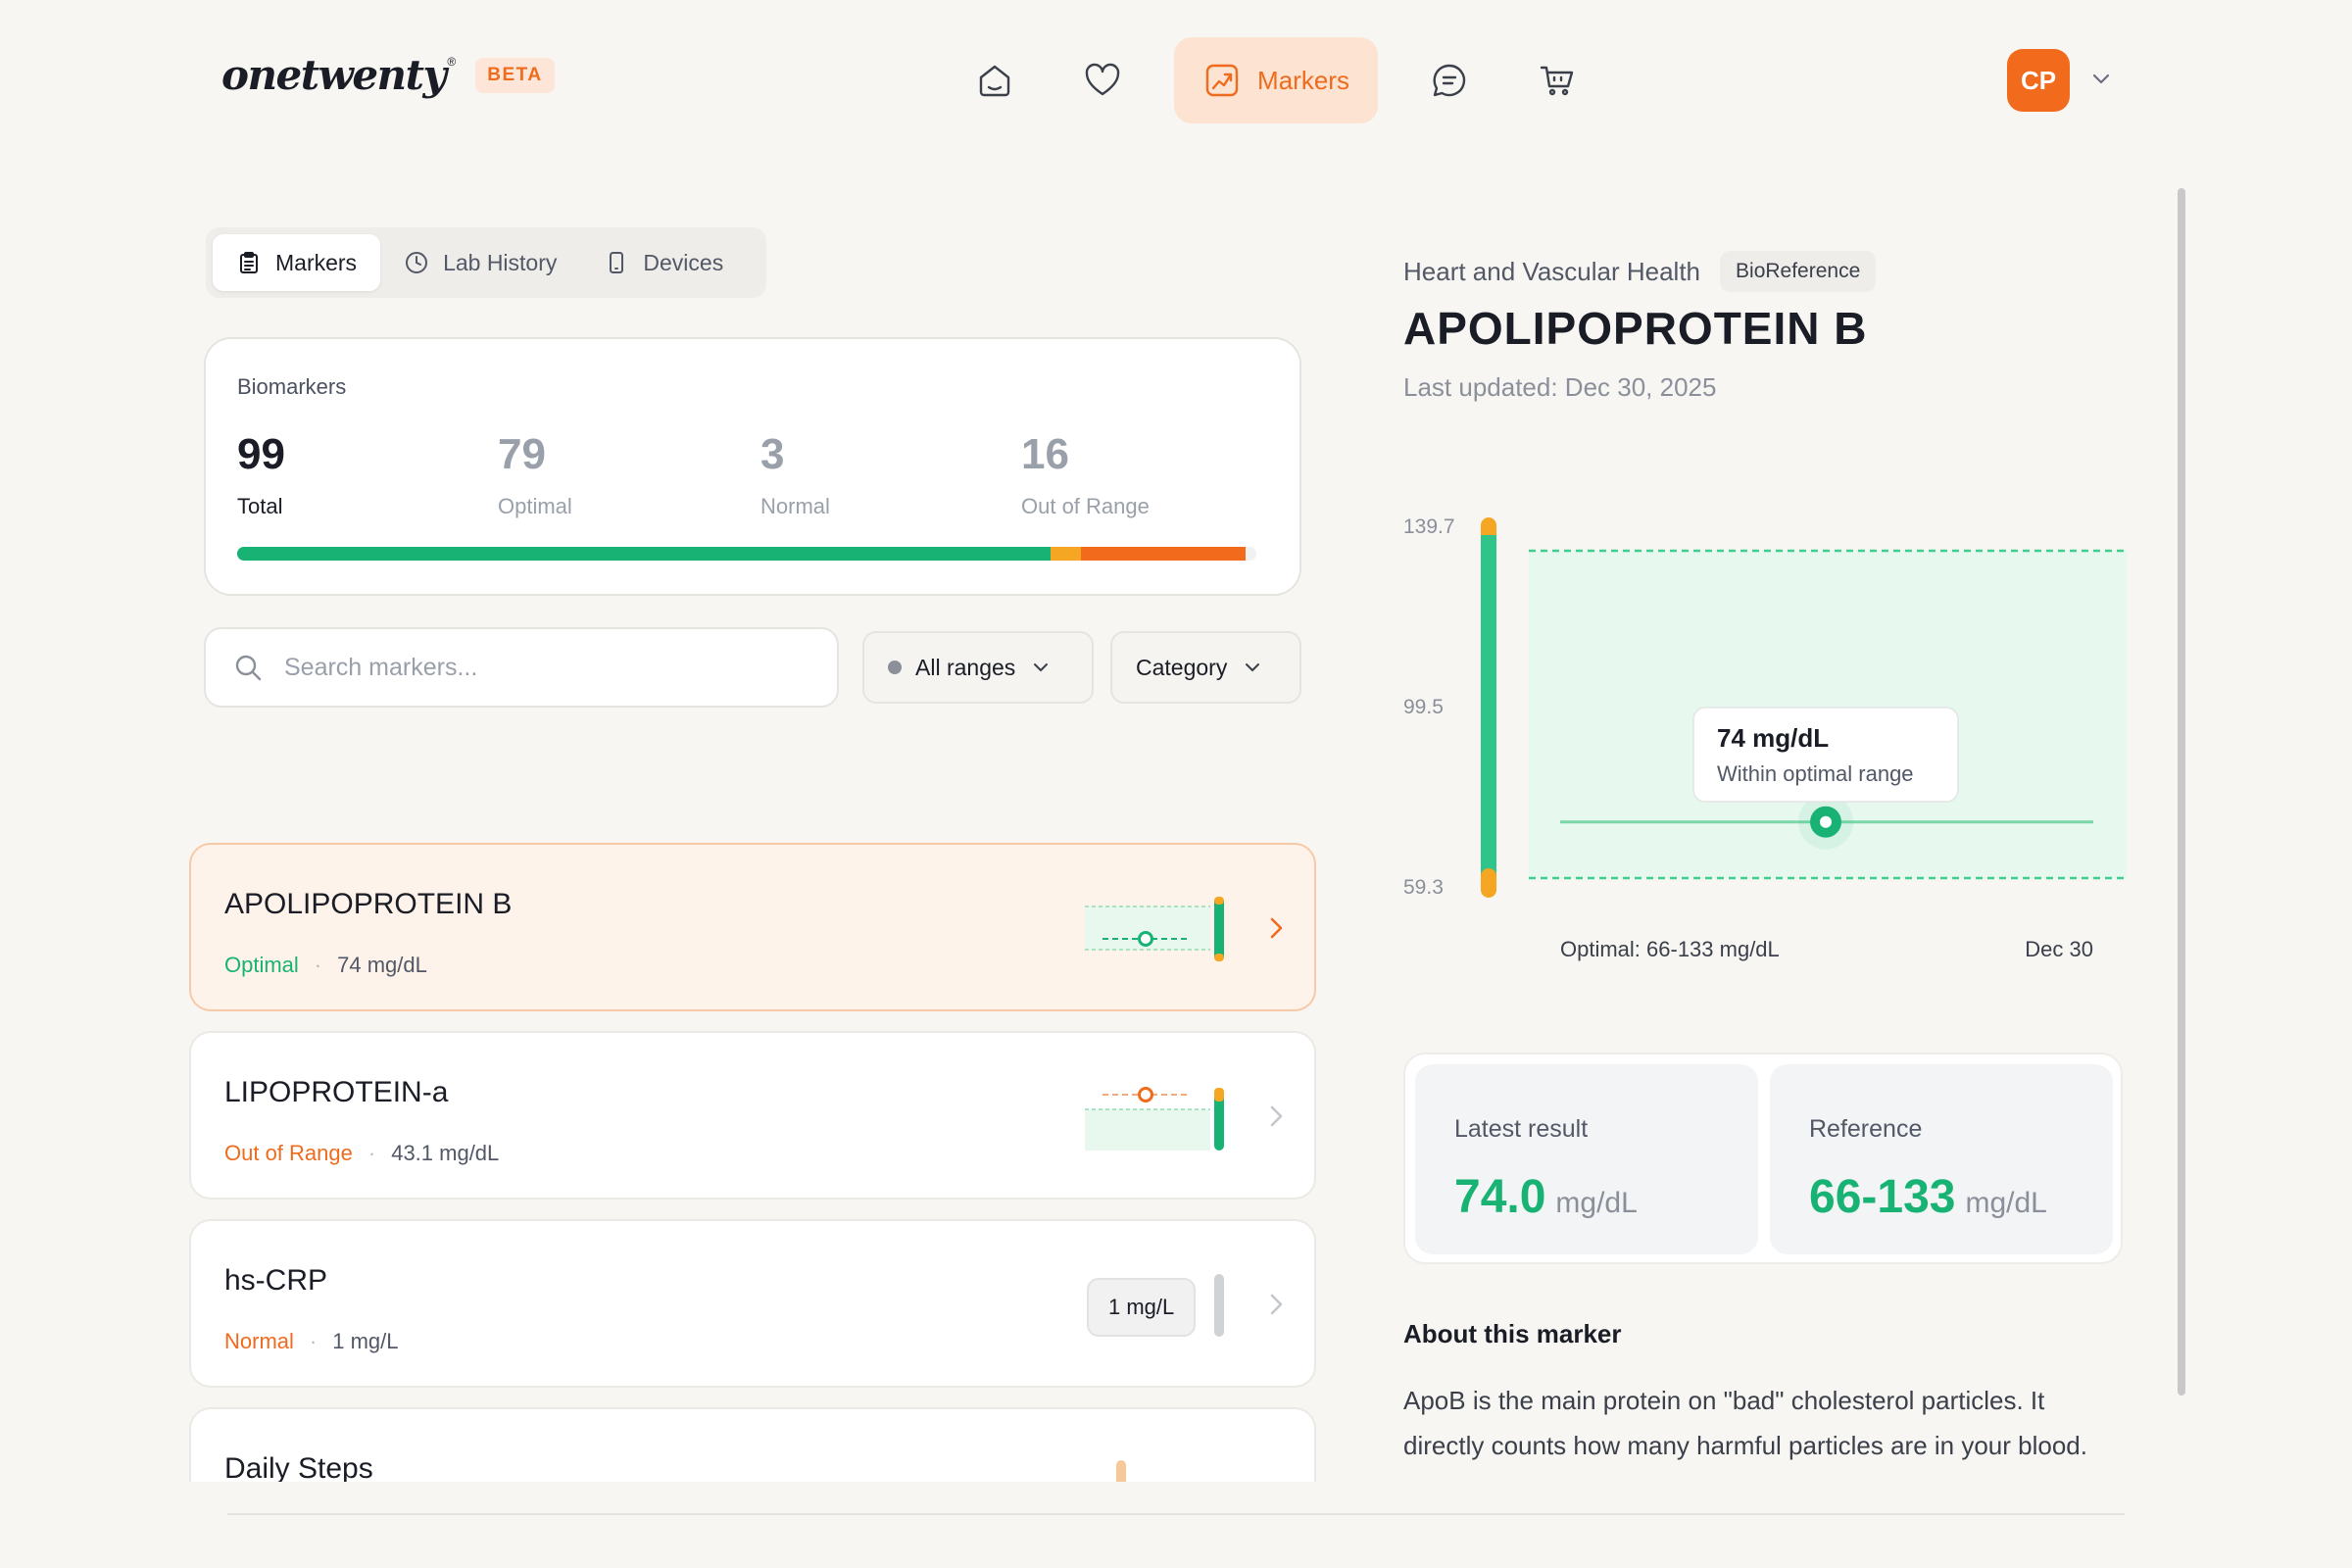 This screenshot has height=1568, width=2352. I want to click on logo-wordmark: onetwenty, so click(334, 75).